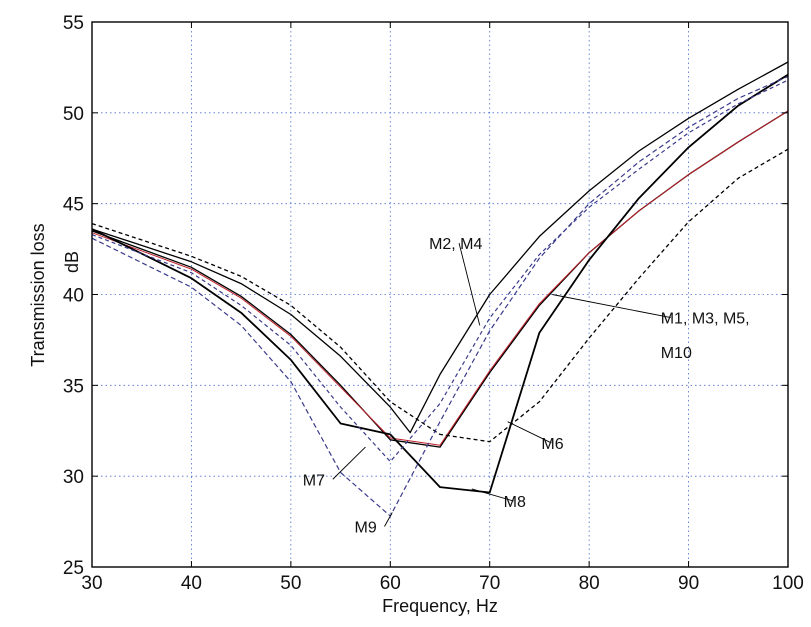 This screenshot has width=811, height=627. Describe the element at coordinates (191, 583) in the screenshot. I see `x-tick-label: 40` at that location.